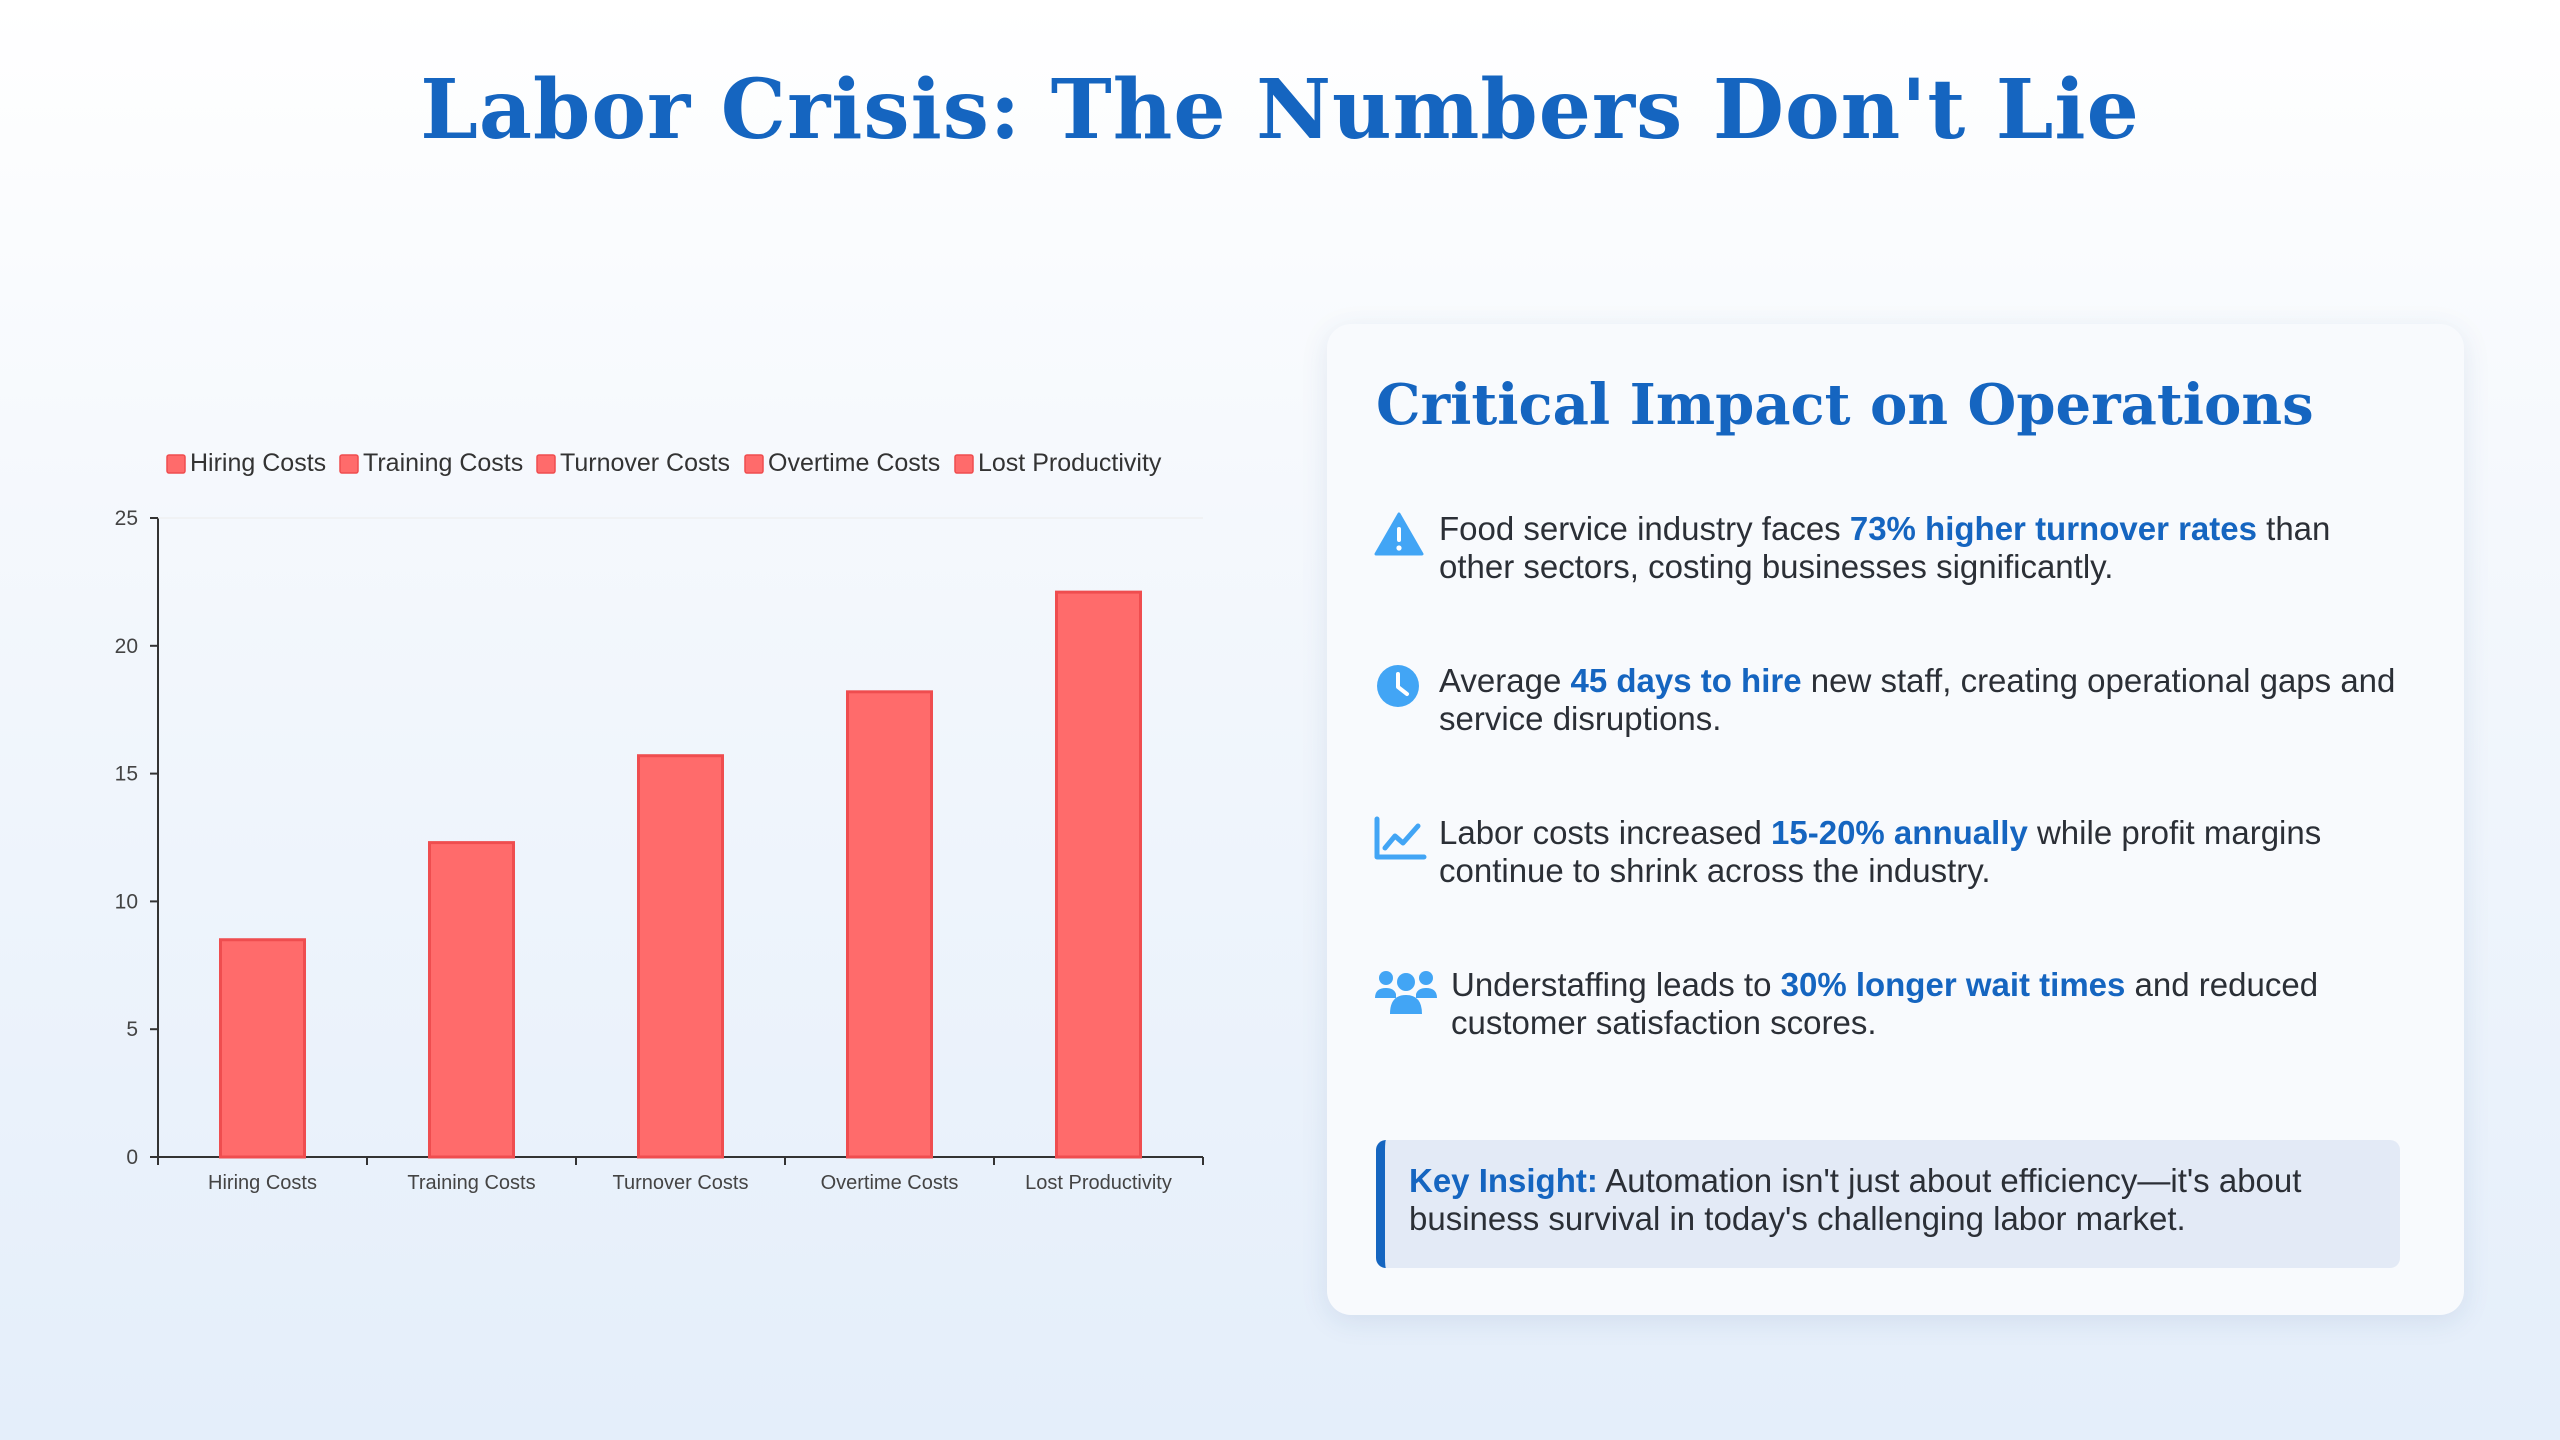  I want to click on key-insight-label: Key Insight:, so click(1503, 1180).